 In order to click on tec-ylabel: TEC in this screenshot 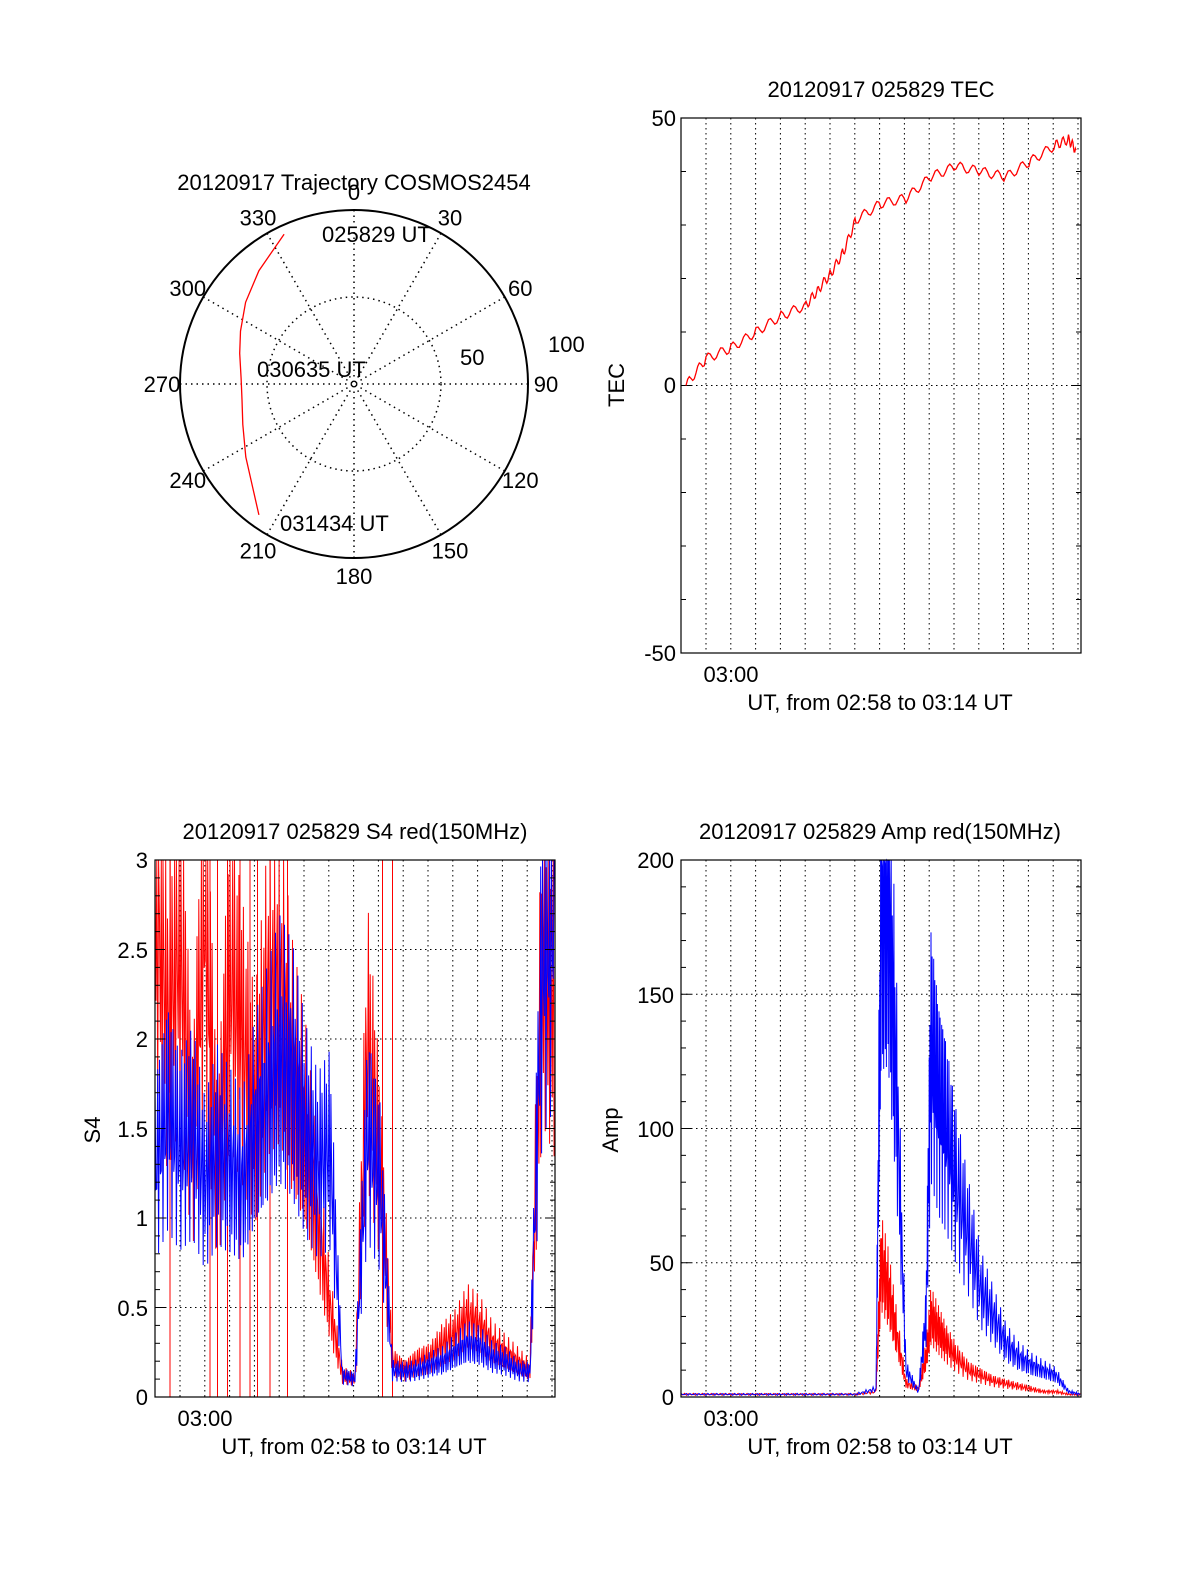, I will do `click(616, 385)`.